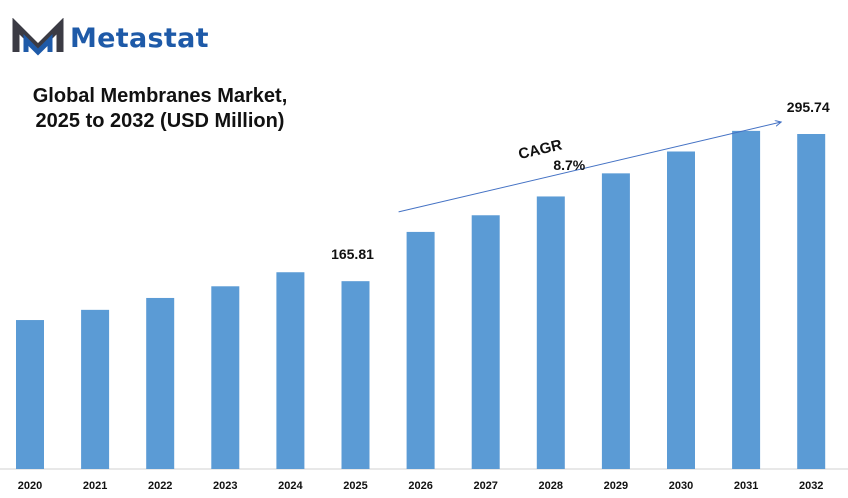 The image size is (848, 498). Describe the element at coordinates (420, 350) in the screenshot. I see `bar-2026` at that location.